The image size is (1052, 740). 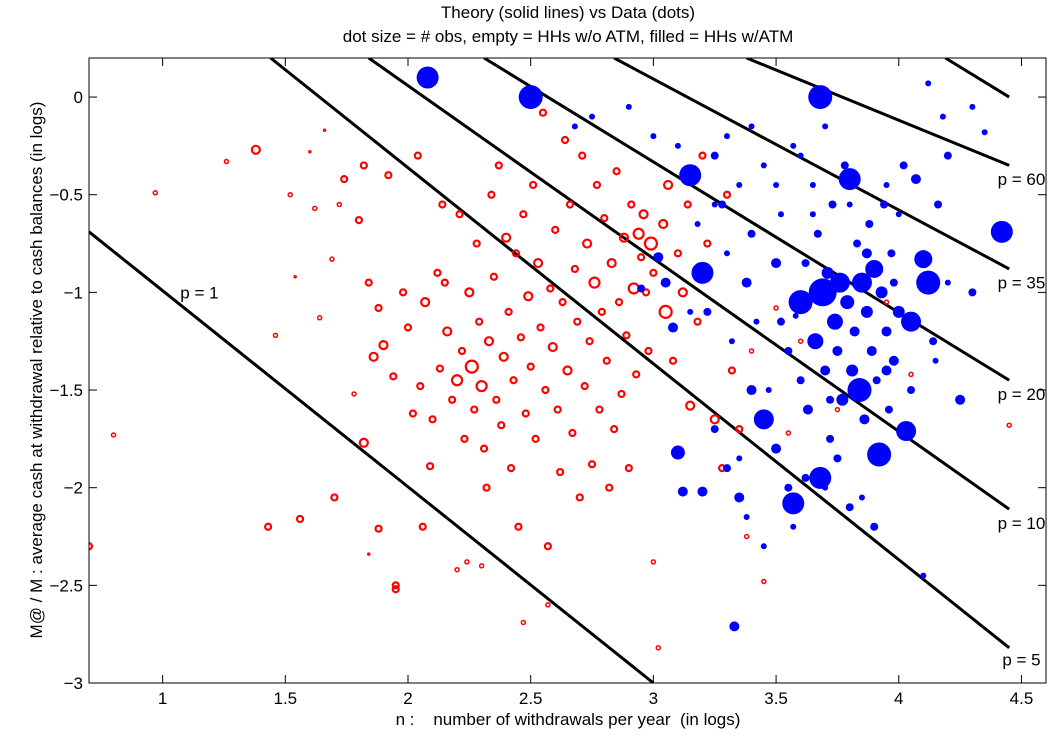 I want to click on y-tick-label: −1.5, so click(x=66, y=390).